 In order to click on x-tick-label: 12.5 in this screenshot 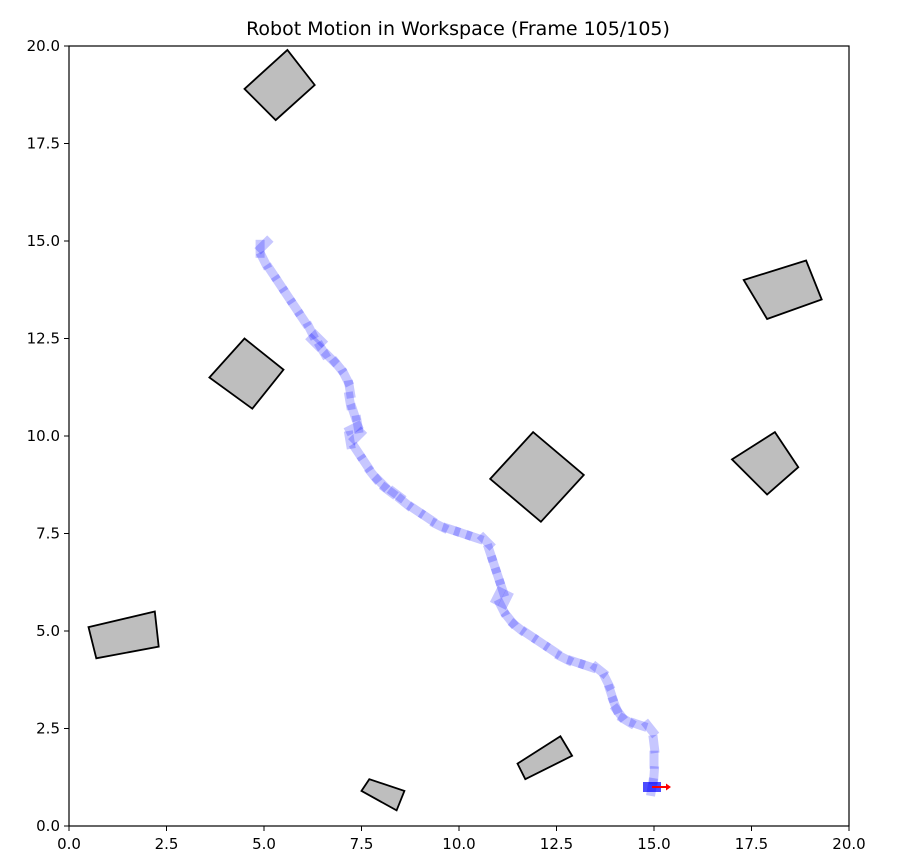, I will do `click(556, 844)`.